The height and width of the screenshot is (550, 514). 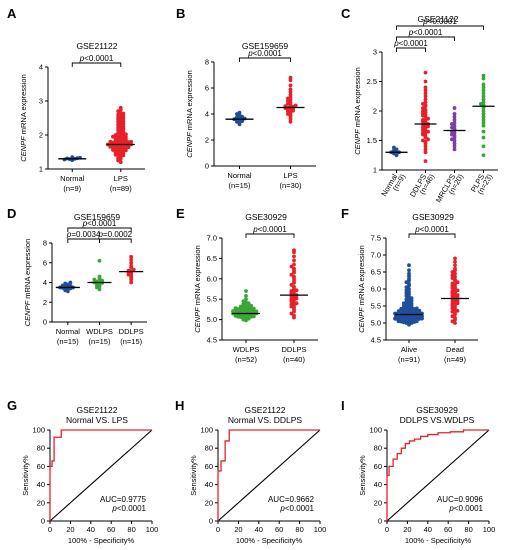 What do you see at coordinates (372, 140) in the screenshot?
I see `y-tick-label: 1.5` at bounding box center [372, 140].